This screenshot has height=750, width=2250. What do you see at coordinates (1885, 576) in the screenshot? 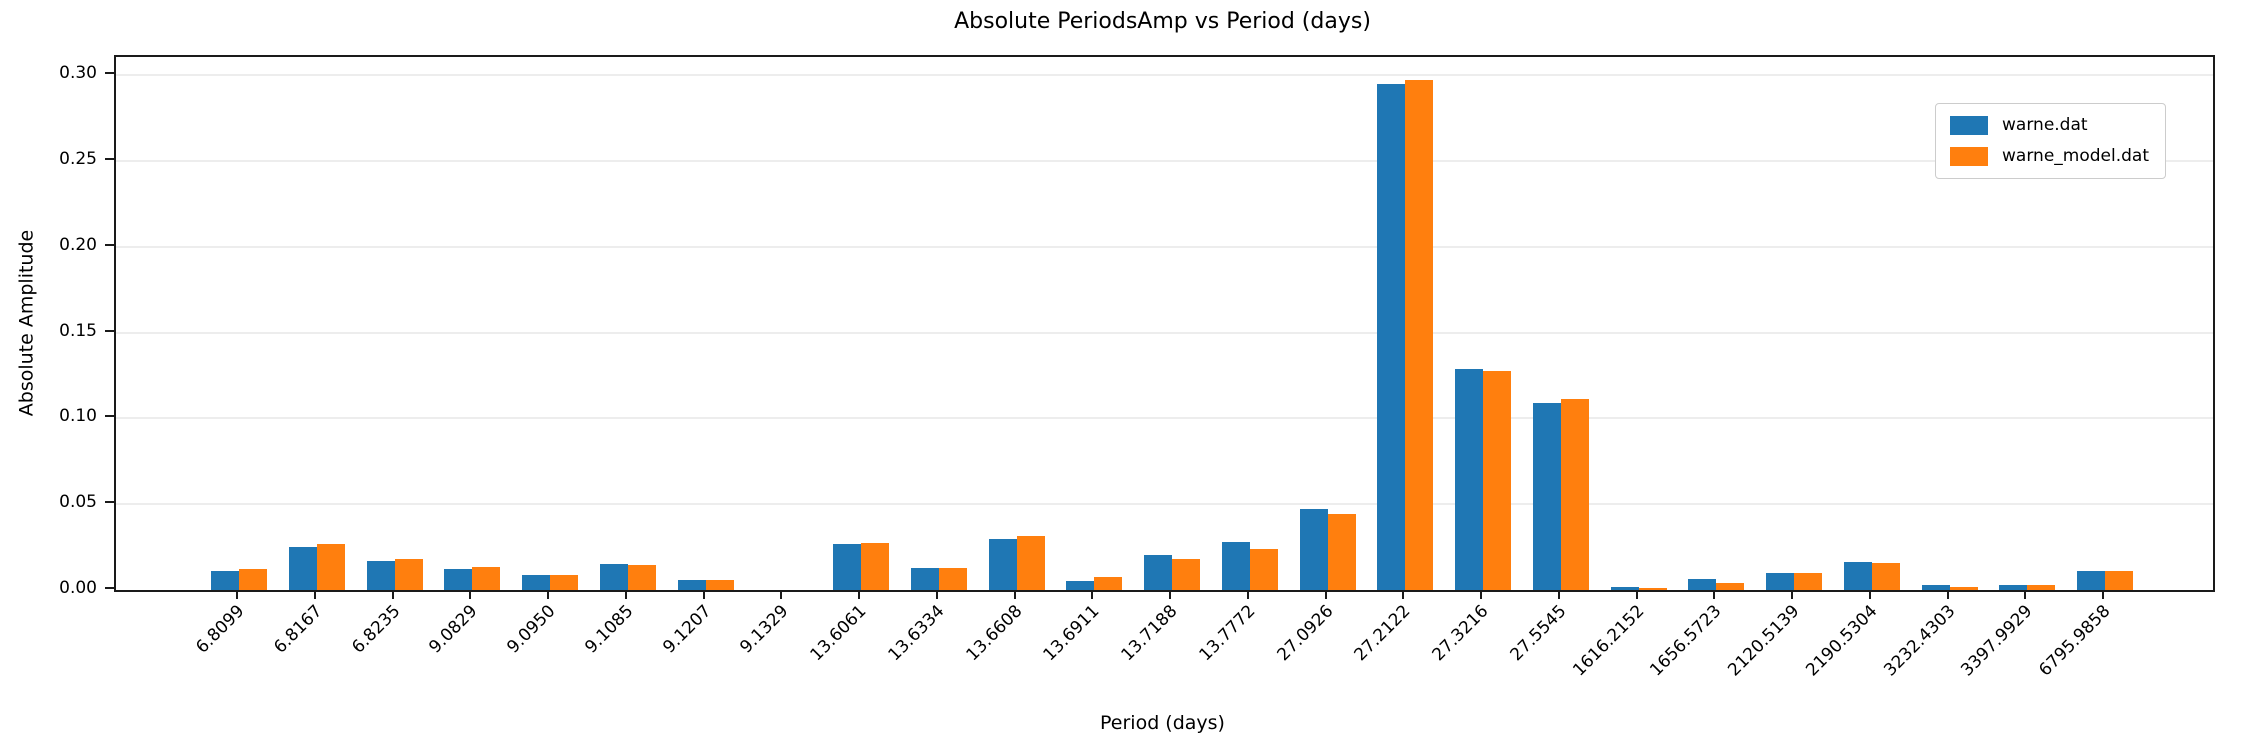
I see `bar-warne_model.dat-2190.5304` at bounding box center [1885, 576].